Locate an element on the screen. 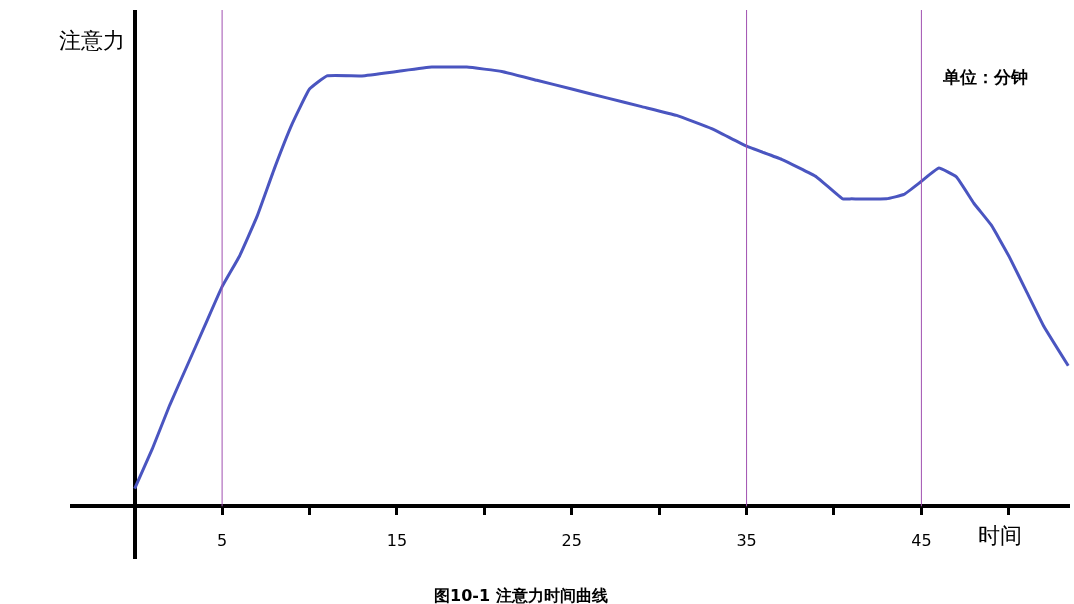 Image resolution: width=1074 pixels, height=604 pixels. x-tick-label: 25 is located at coordinates (571, 541).